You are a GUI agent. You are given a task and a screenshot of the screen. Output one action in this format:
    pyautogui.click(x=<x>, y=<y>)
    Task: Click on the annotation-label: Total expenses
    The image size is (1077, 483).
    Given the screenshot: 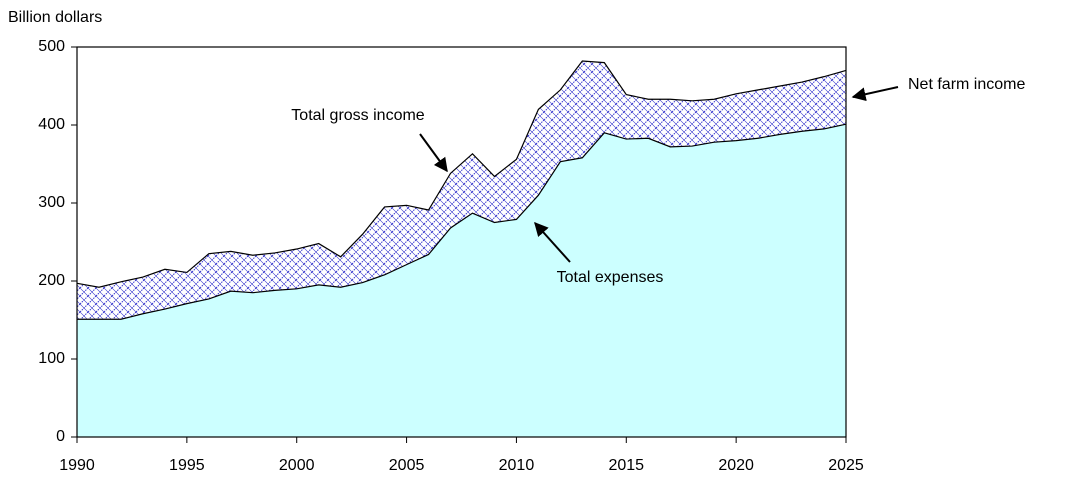 What is the action you would take?
    pyautogui.click(x=610, y=277)
    